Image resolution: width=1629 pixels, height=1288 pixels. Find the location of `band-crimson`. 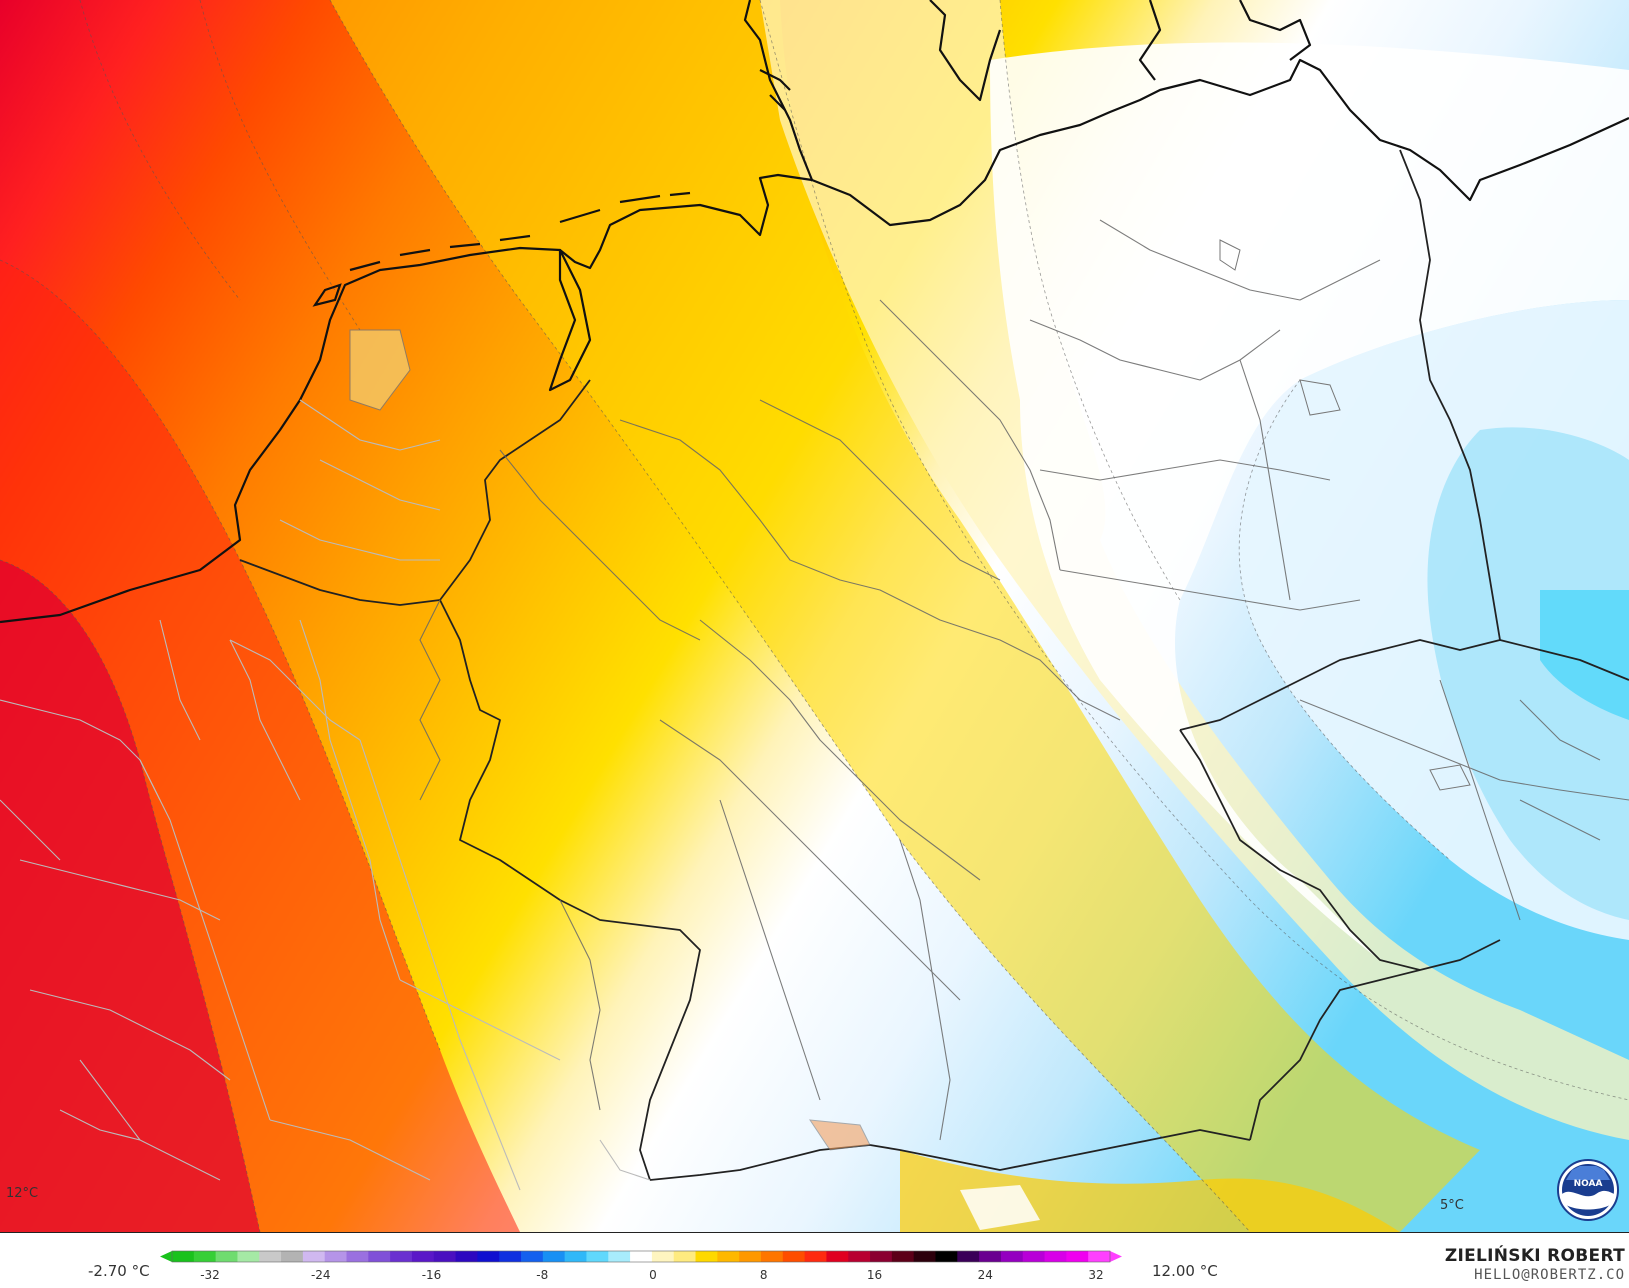

band-crimson is located at coordinates (130, 896).